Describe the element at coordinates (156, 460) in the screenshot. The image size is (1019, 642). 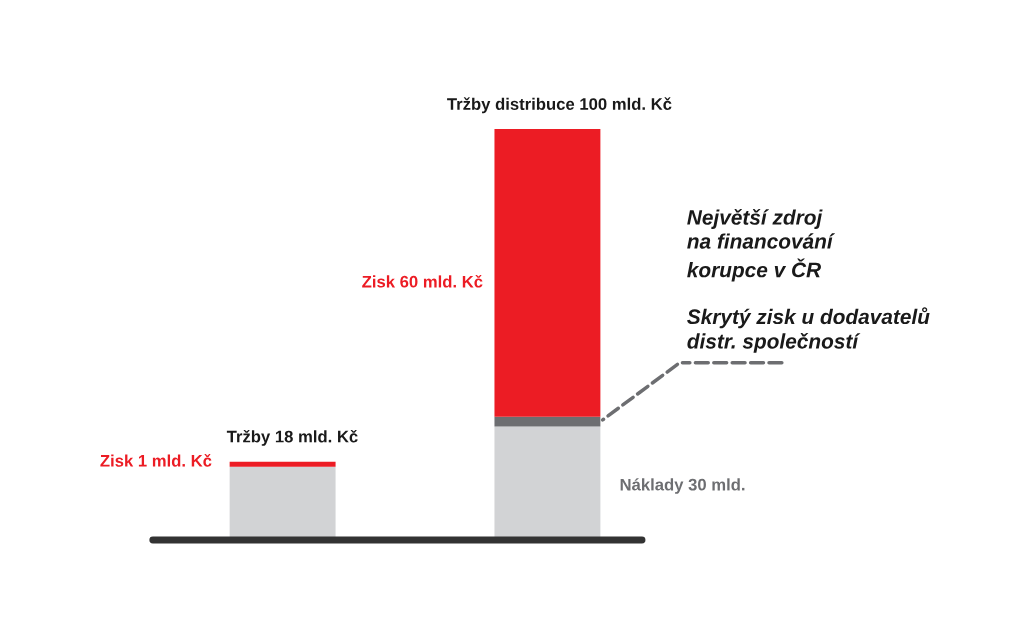
I see `annotation: Zisk 1 mld. Kč` at that location.